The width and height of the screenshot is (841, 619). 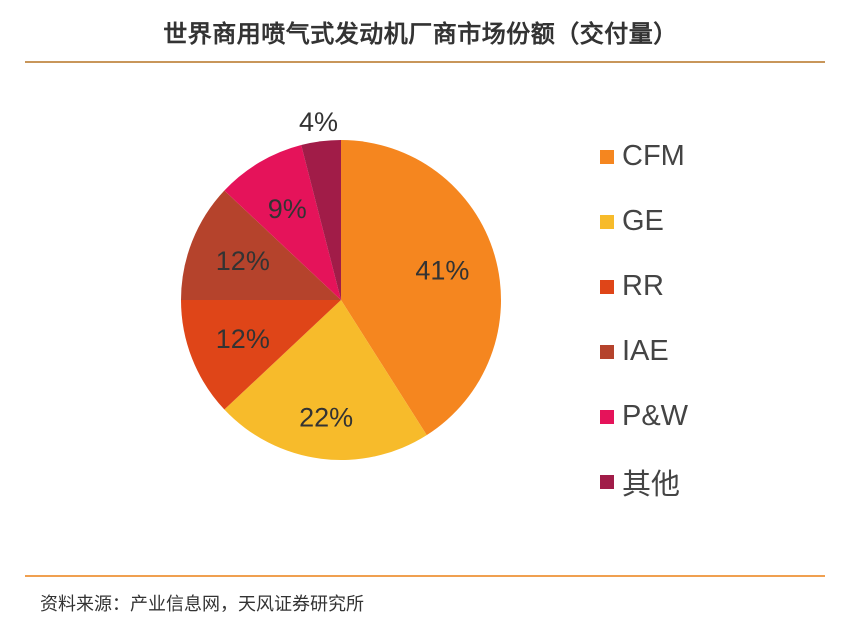 I want to click on data-label: 9%, so click(x=287, y=209).